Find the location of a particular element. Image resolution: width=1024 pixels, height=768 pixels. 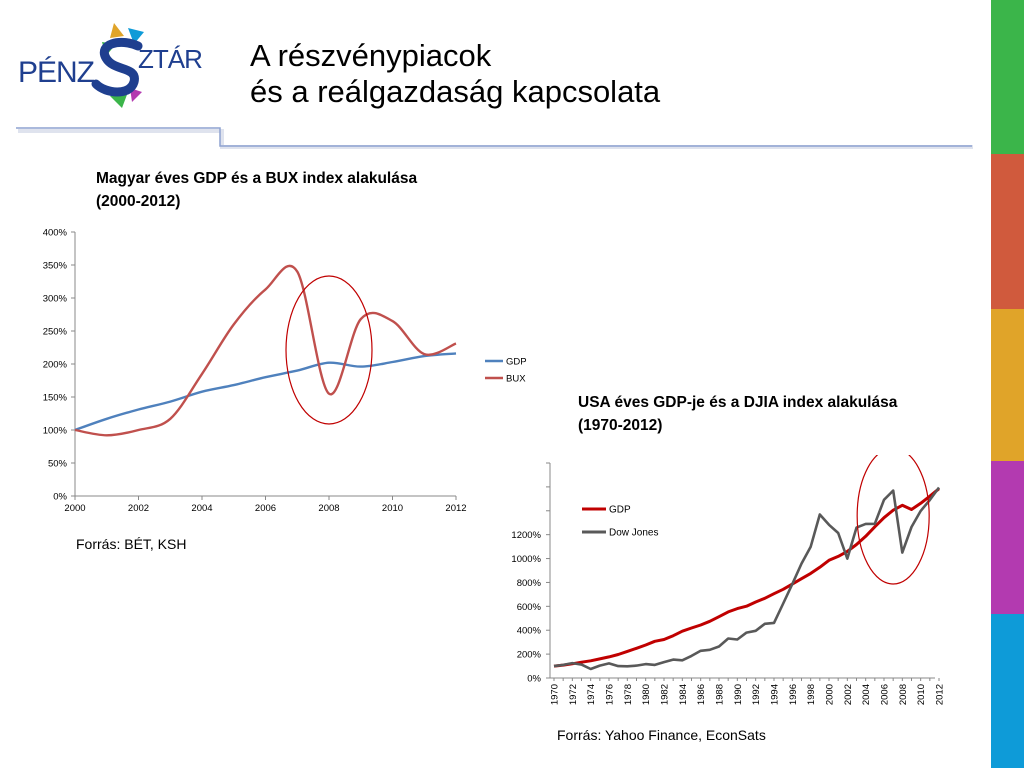

chart1-series-bux-line is located at coordinates (265, 350).